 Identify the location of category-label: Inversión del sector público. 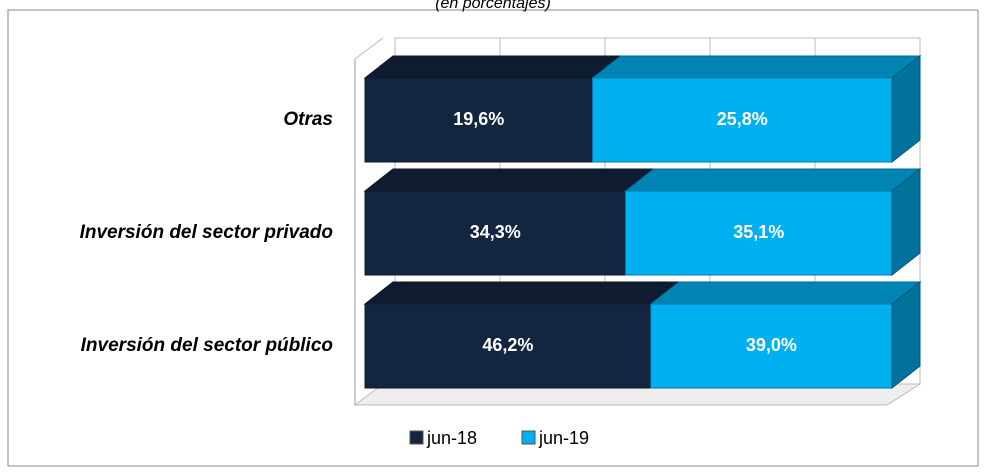
(207, 345).